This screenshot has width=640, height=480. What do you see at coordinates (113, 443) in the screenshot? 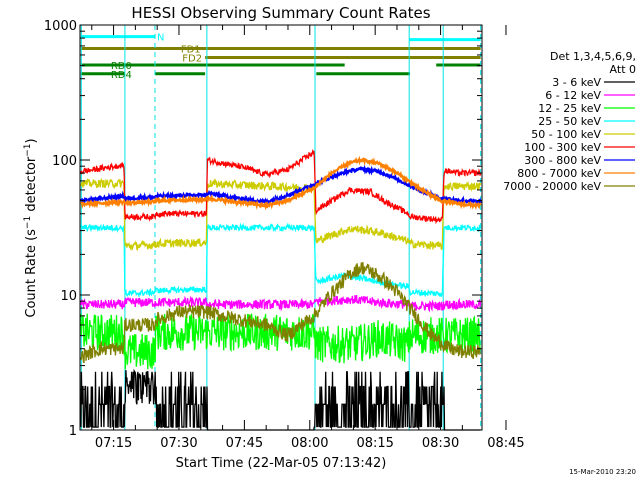
I see `x-tick-label: 07:15` at bounding box center [113, 443].